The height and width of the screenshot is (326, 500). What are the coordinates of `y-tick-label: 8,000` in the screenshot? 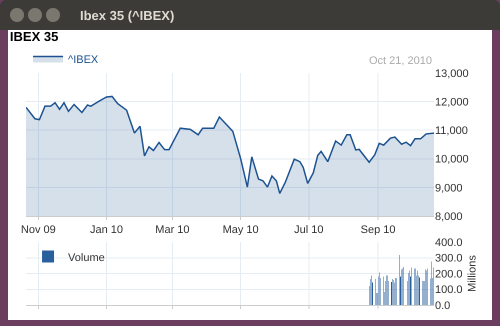 It's located at (449, 216).